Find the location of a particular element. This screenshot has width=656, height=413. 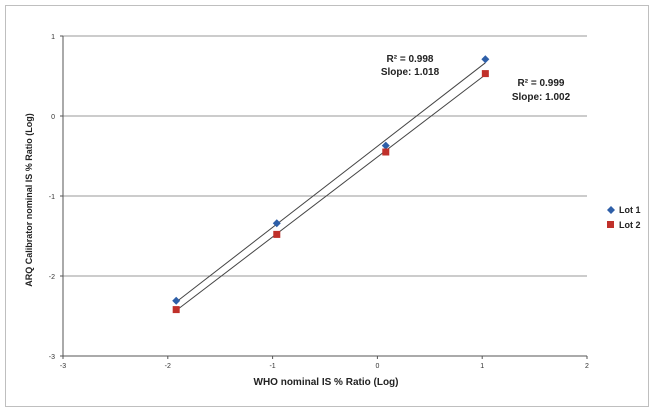

legend-item-lot1: Lot 1 is located at coordinates (624, 210).